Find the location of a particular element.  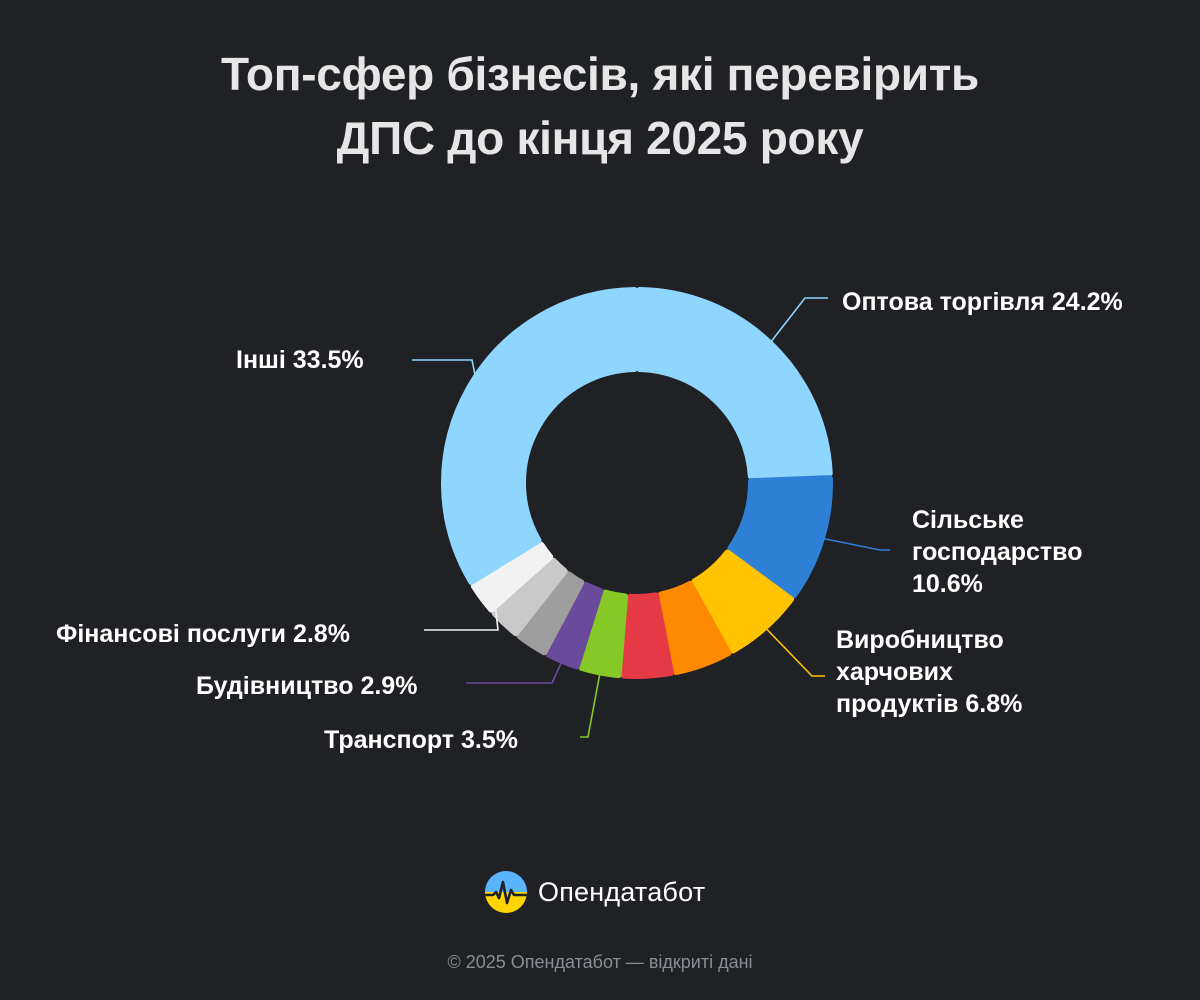

slice-financial-services is located at coordinates (512, 577).